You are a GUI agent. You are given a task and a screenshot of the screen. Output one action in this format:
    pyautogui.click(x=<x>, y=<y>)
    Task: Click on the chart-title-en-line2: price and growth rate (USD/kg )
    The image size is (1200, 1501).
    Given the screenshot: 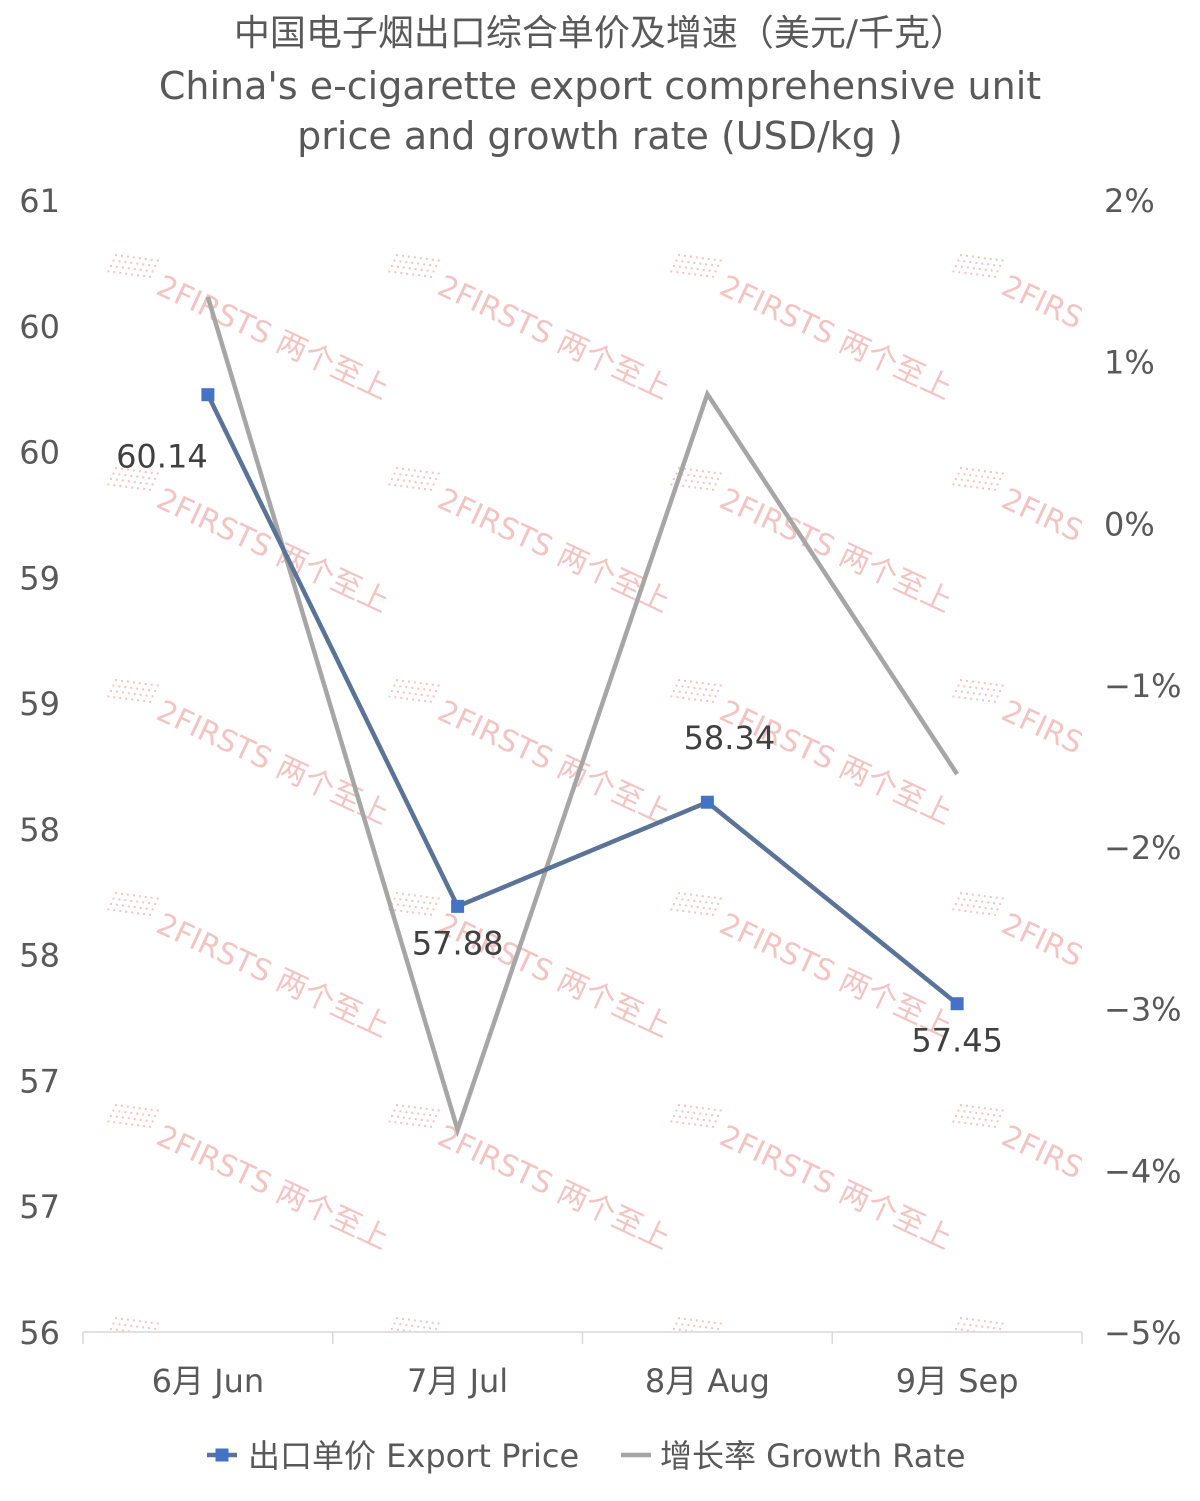 What is the action you would take?
    pyautogui.click(x=600, y=136)
    